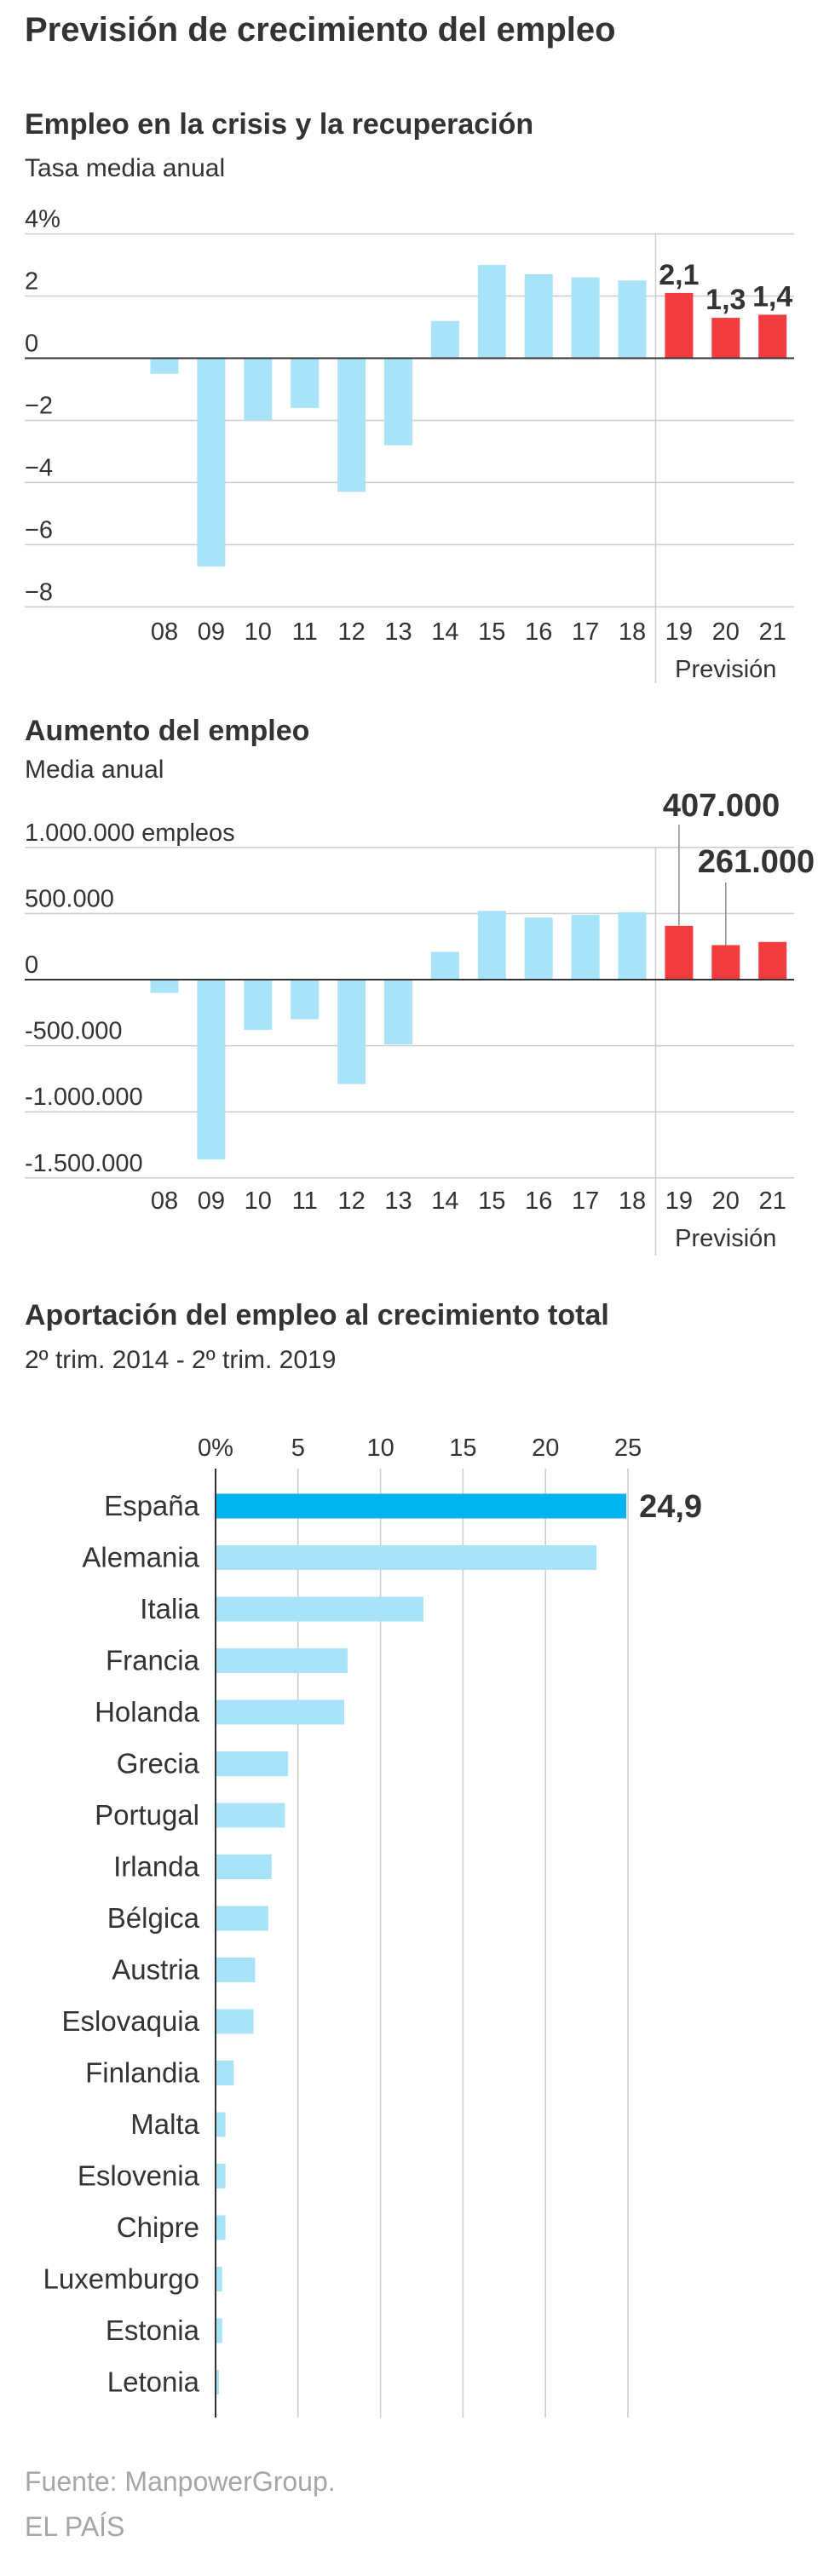  What do you see at coordinates (147, 1815) in the screenshot?
I see `country-label-portugal: Portugal` at bounding box center [147, 1815].